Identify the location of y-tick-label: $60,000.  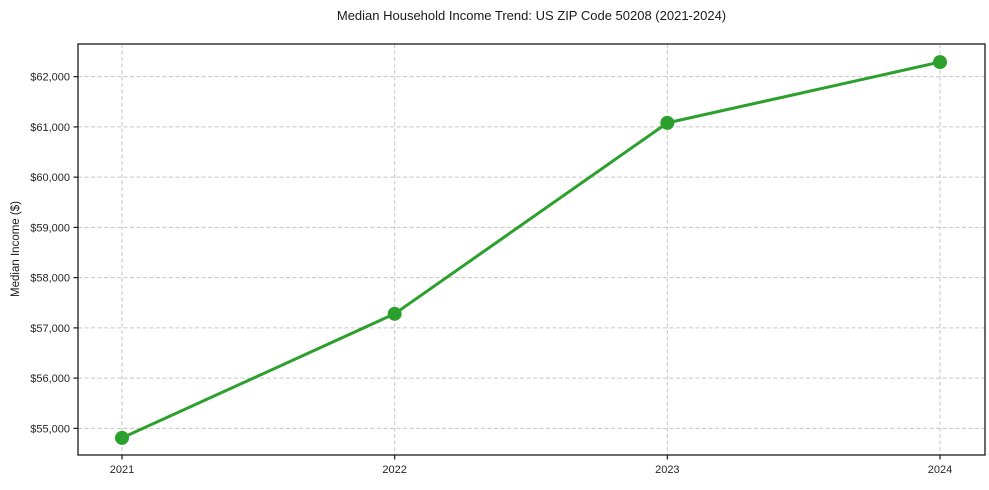
(50, 178).